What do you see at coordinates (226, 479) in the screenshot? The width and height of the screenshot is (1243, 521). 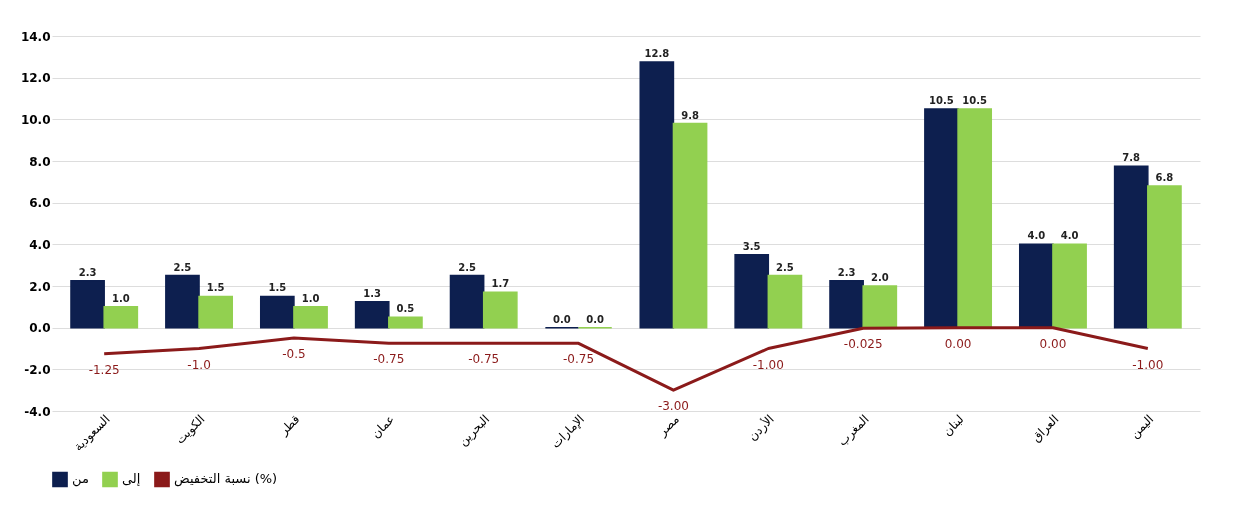 I see `legend-label: نسبة التخفيض (%)` at bounding box center [226, 479].